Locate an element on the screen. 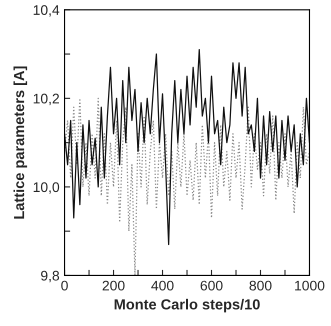 The height and width of the screenshot is (326, 331). x-tick-label: 0 is located at coordinates (64, 285).